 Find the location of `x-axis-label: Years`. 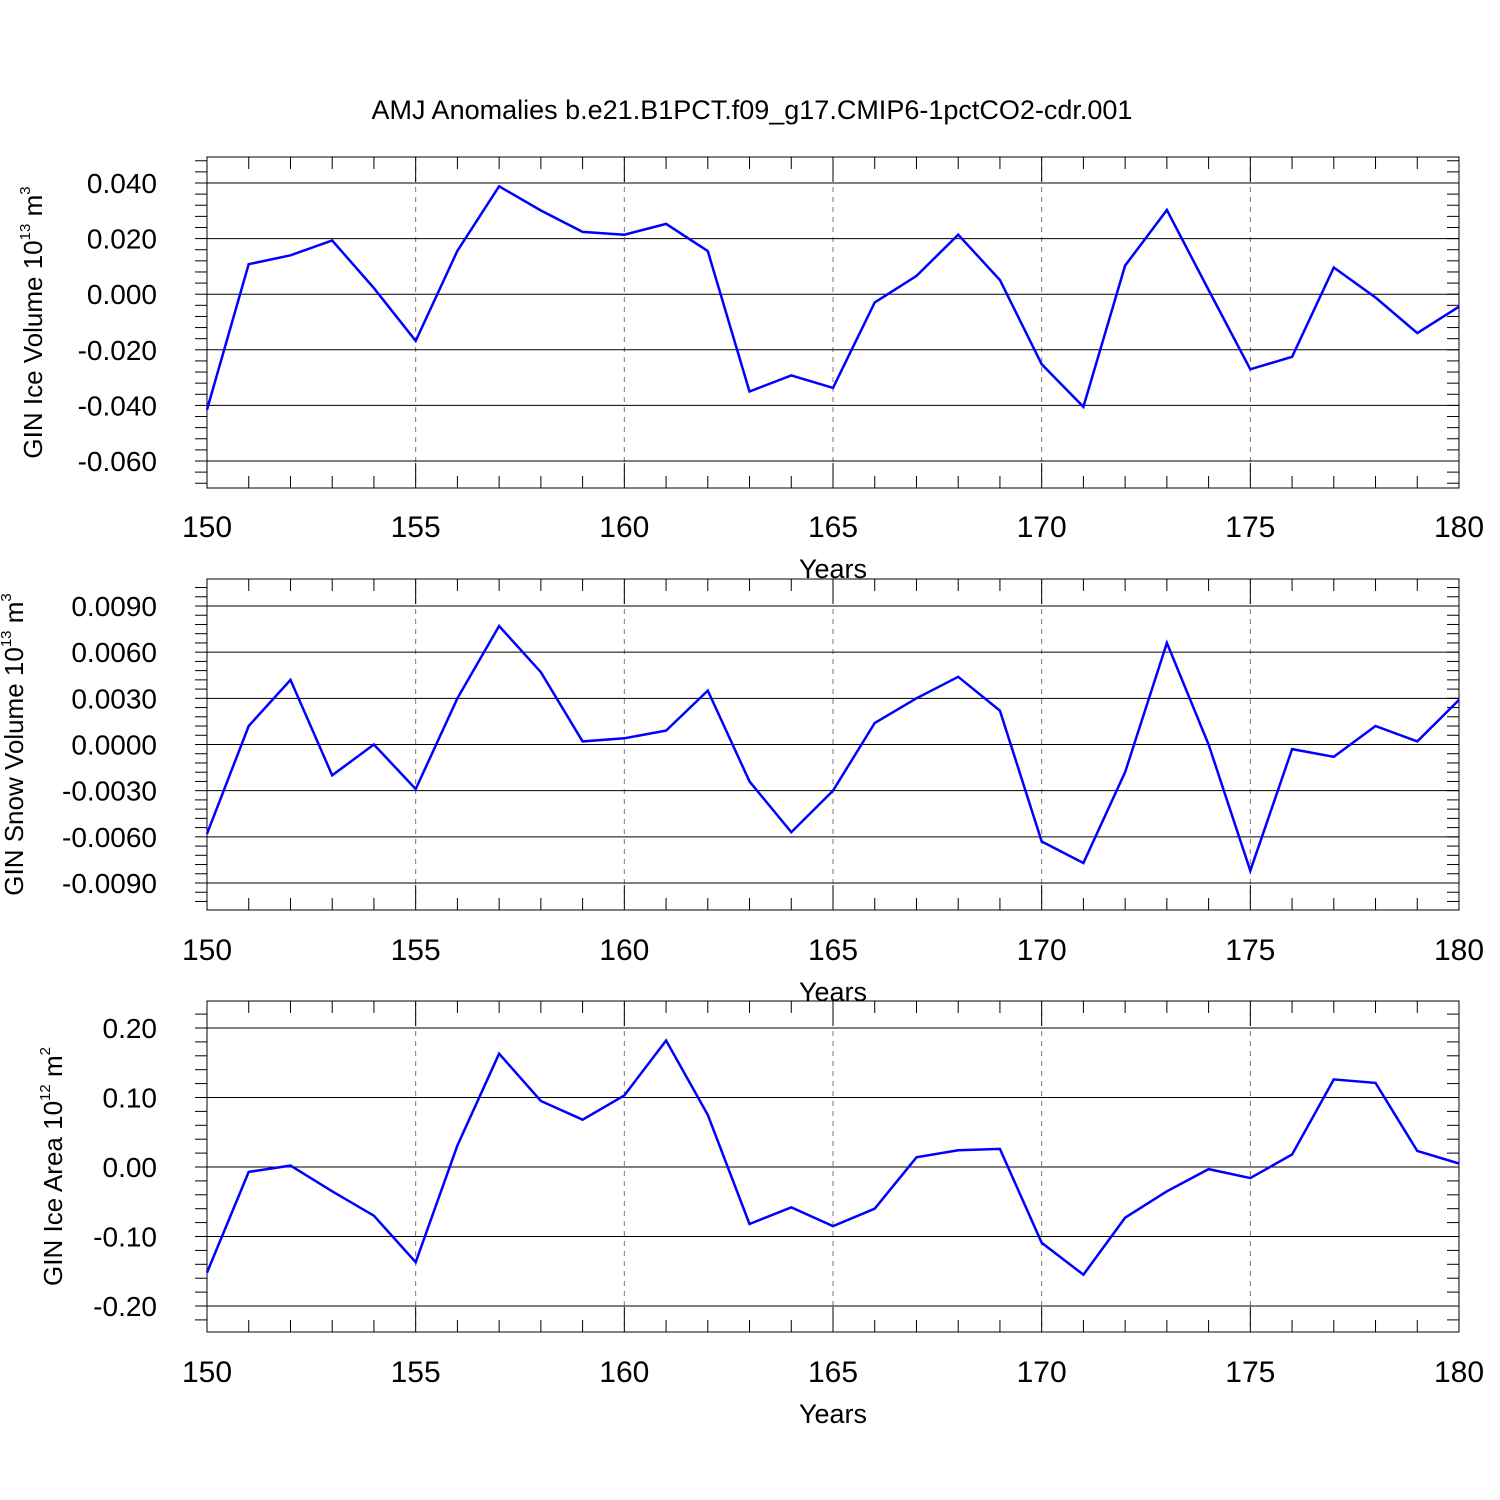

x-axis-label: Years is located at coordinates (833, 1414).